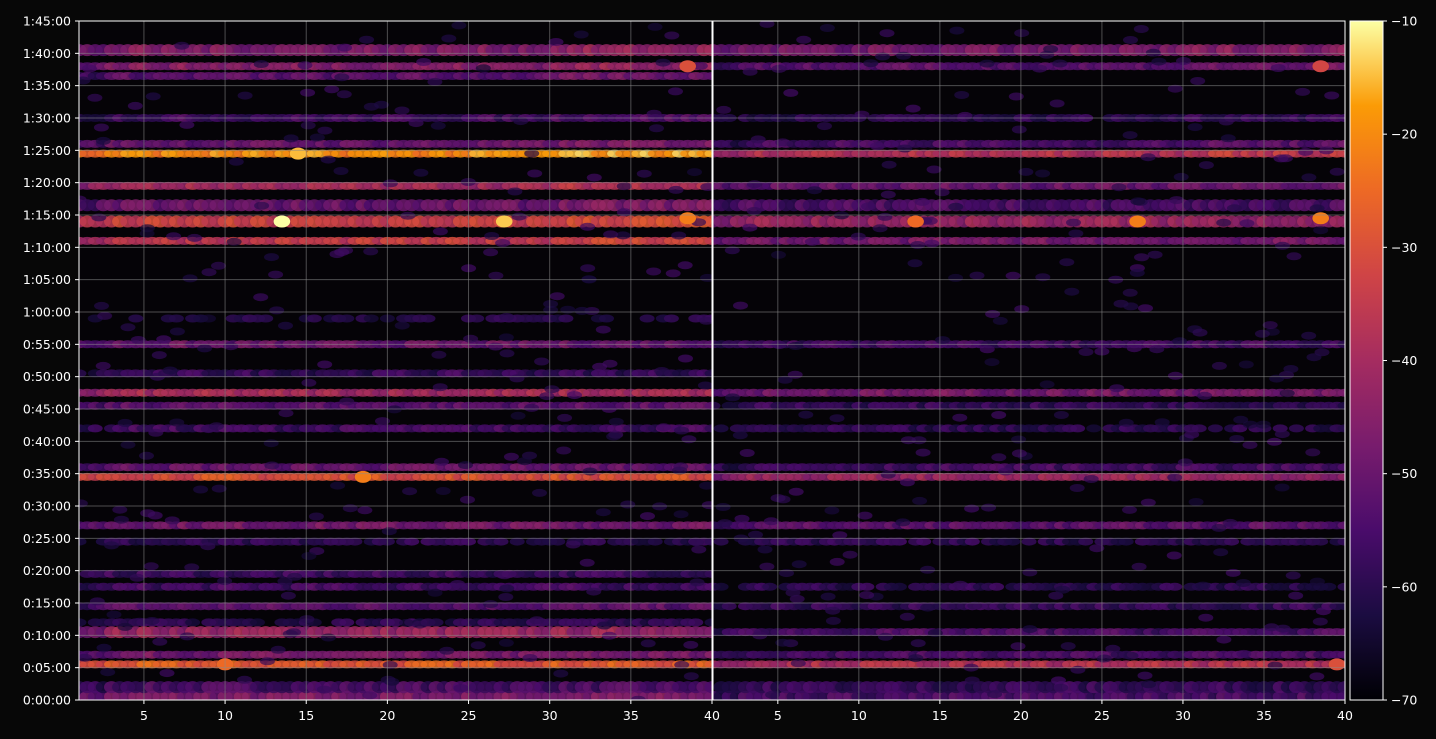 This screenshot has width=1436, height=739. Describe the element at coordinates (1404, 21) in the screenshot. I see `colorbar-tick-label: −10` at that location.